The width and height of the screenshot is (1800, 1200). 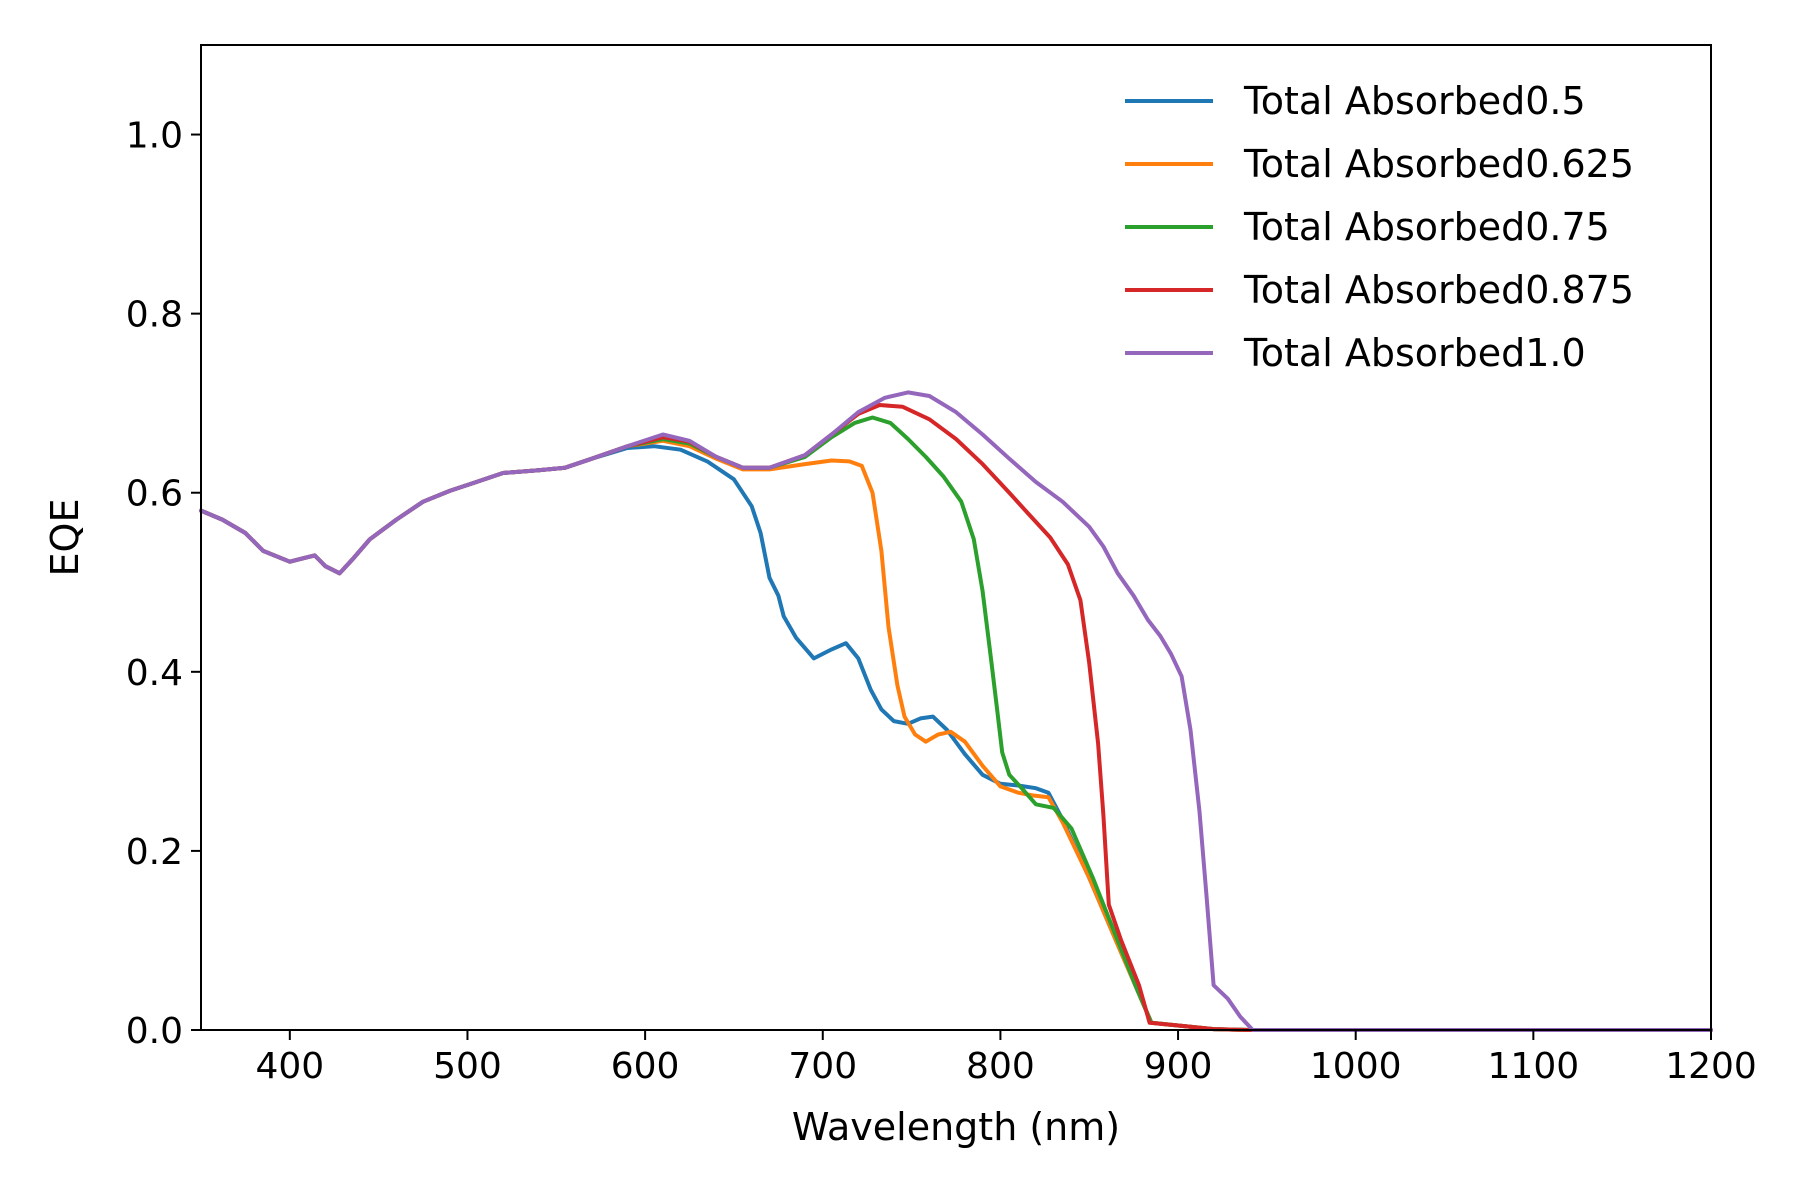 I want to click on x-tick-label: 900, so click(x=1178, y=1066).